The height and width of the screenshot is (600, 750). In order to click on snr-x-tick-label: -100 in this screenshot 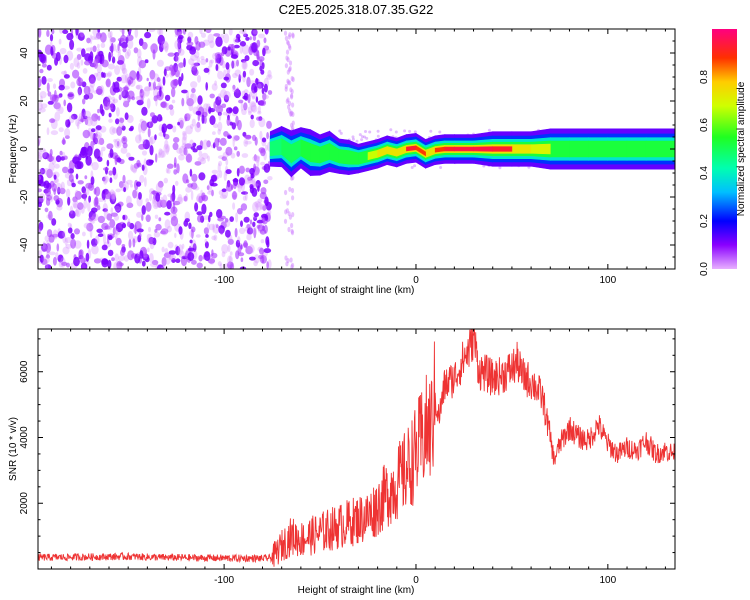, I will do `click(224, 580)`.